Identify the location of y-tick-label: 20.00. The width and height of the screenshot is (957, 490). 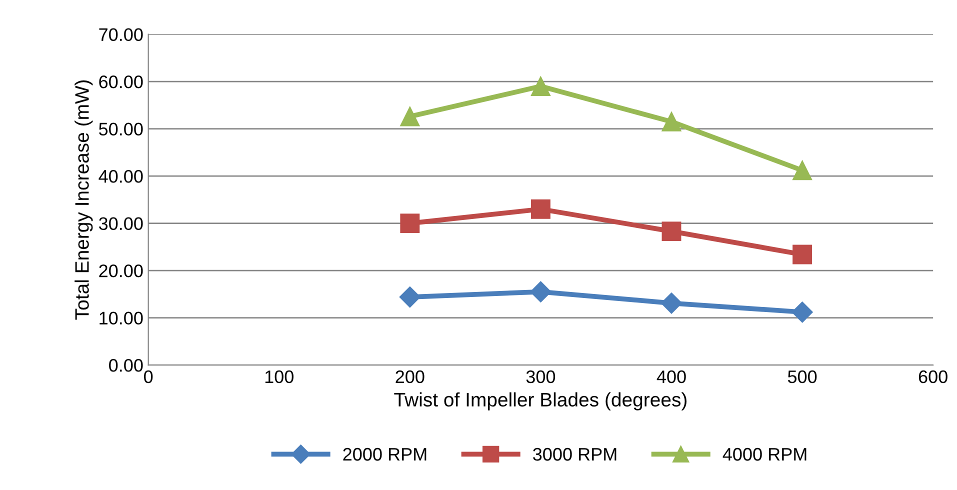
(121, 271).